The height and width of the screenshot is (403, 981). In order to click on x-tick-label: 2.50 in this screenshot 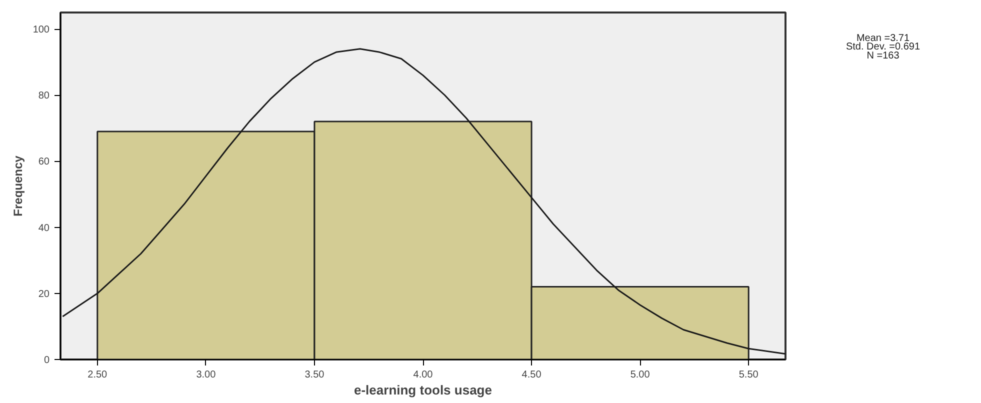, I will do `click(98, 375)`.